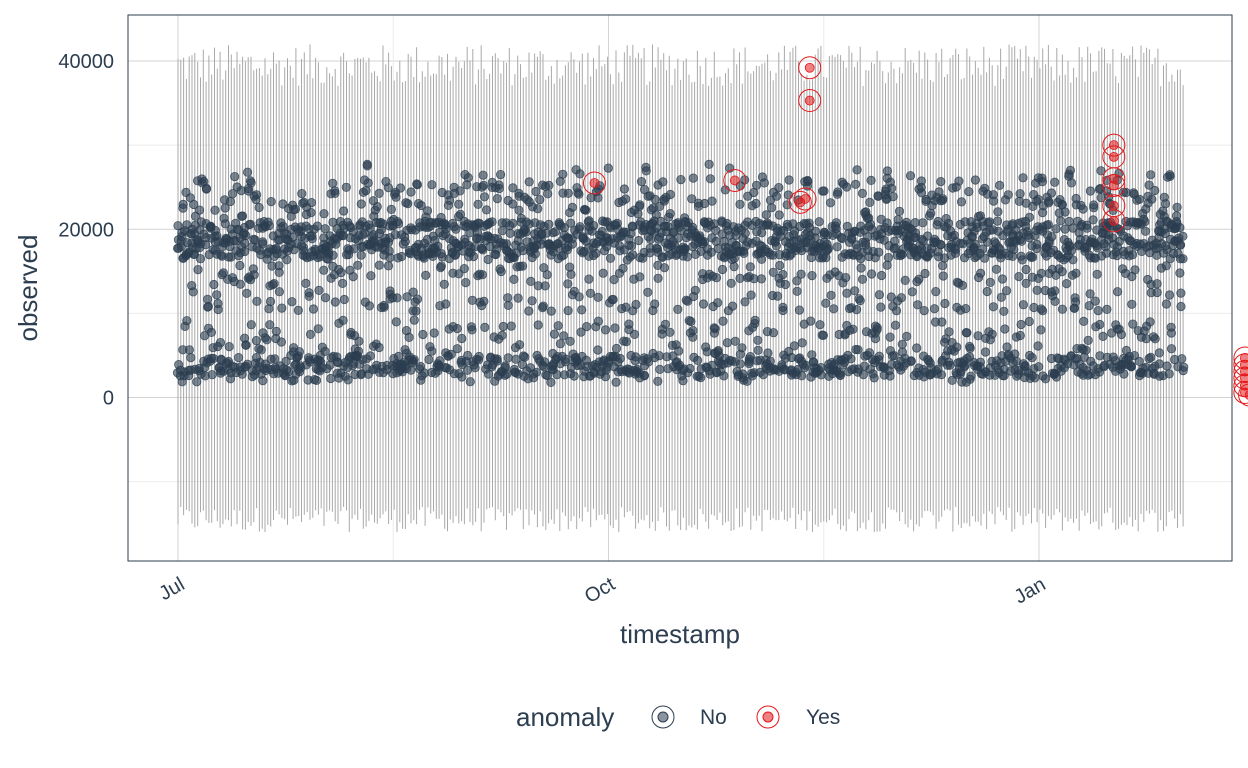  Describe the element at coordinates (768, 717) in the screenshot. I see `legend-key-yes` at that location.